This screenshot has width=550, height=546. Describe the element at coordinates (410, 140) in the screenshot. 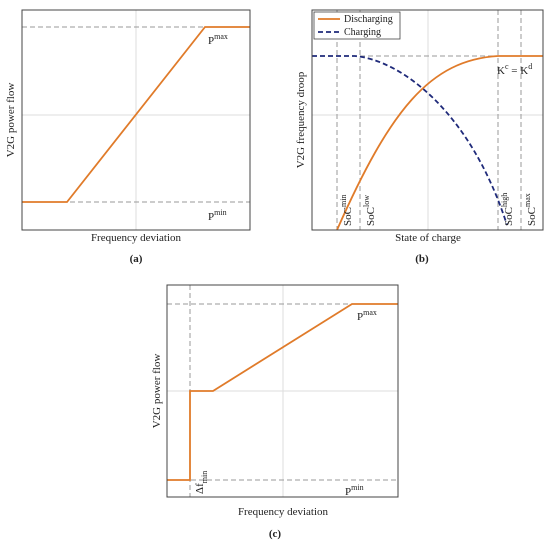

I see `charging-curve` at that location.